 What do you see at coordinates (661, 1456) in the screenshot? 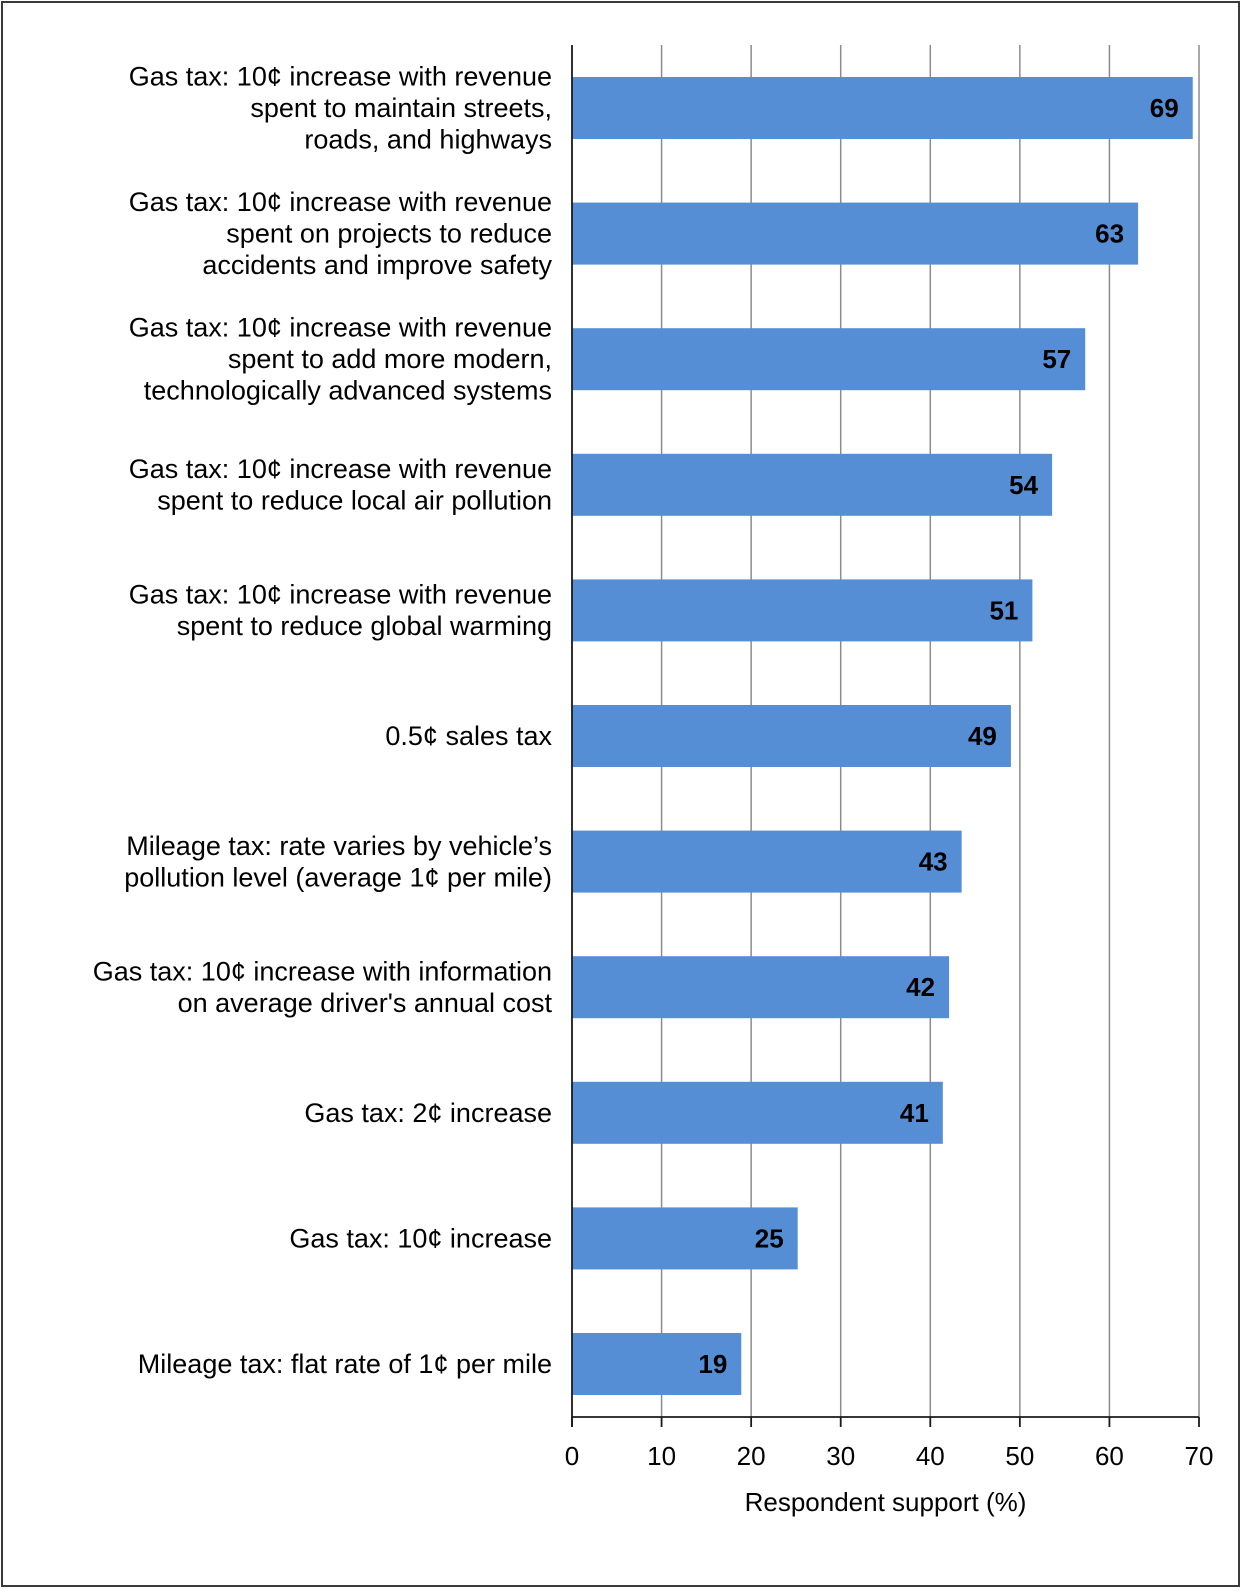
I see `x-tick-label: 10` at bounding box center [661, 1456].